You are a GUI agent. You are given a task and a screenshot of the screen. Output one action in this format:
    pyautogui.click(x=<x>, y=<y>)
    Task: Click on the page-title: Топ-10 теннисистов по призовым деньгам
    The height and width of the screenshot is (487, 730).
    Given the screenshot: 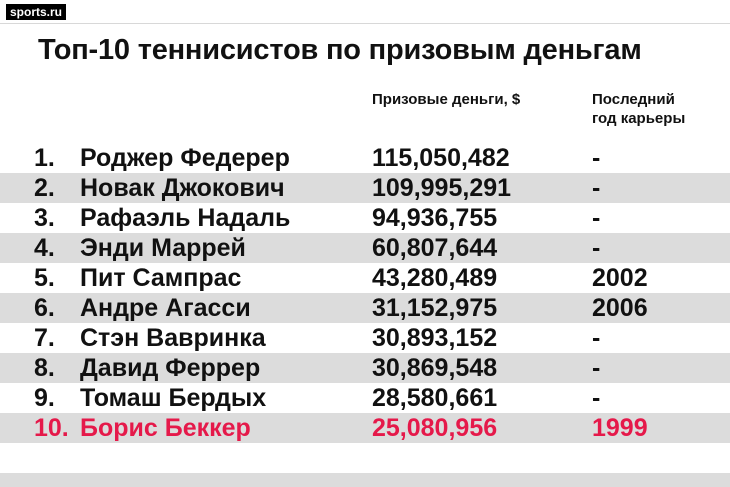 What is the action you would take?
    pyautogui.click(x=340, y=50)
    